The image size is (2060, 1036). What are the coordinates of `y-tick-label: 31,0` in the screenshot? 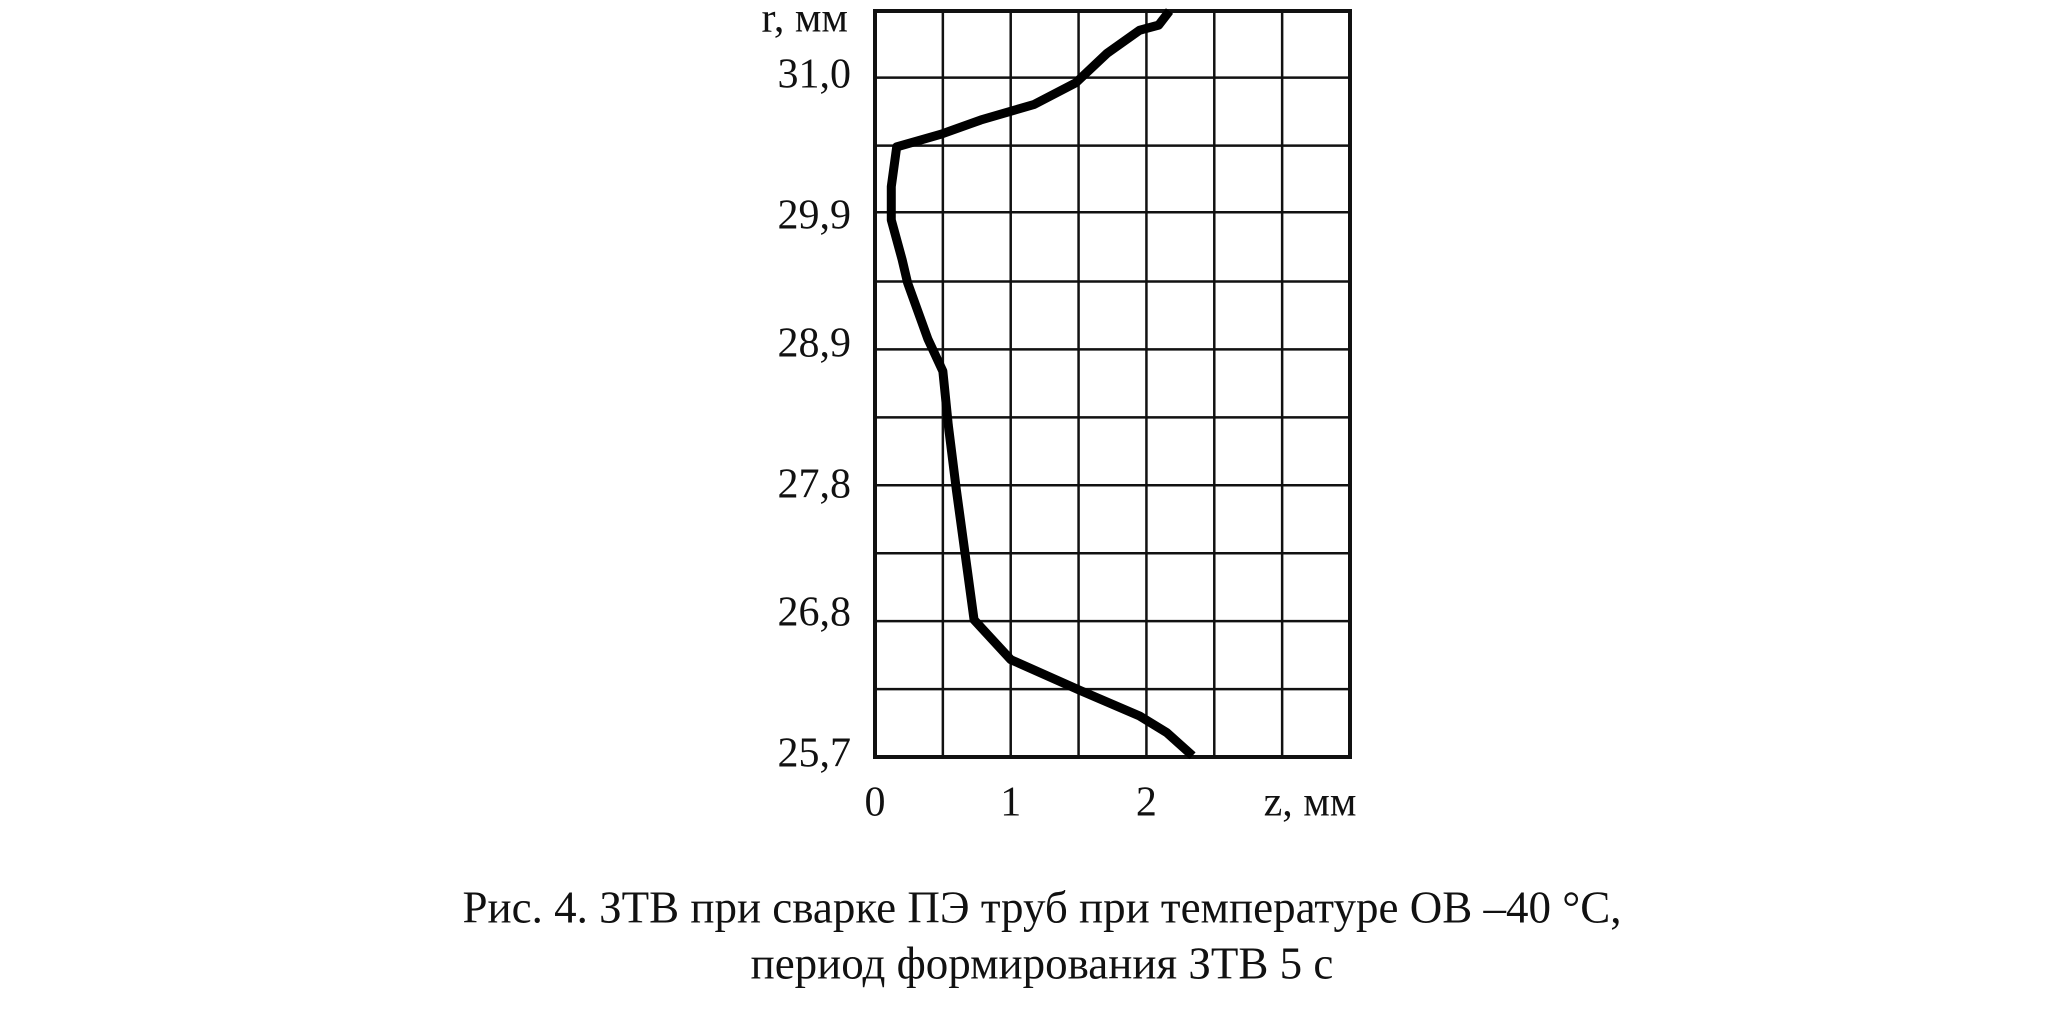 It's located at (815, 74).